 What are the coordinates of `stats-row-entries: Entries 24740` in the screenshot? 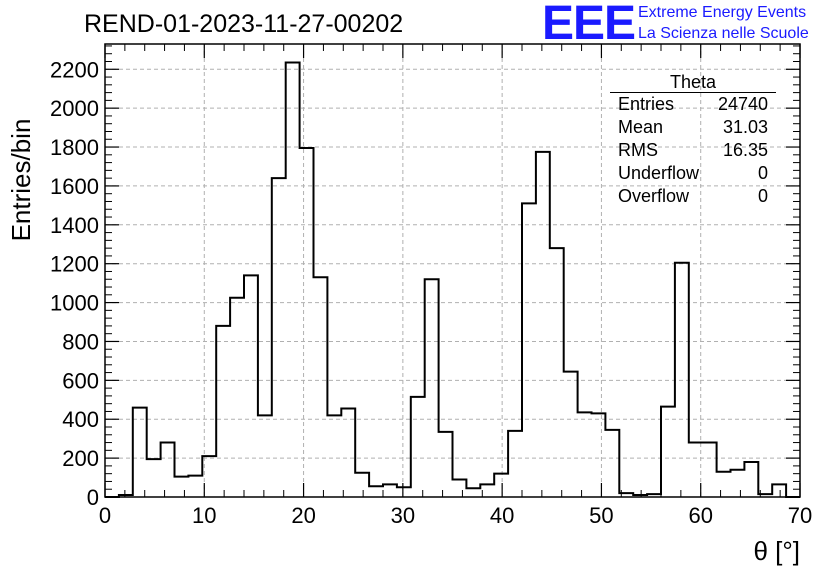 It's located at (693, 104).